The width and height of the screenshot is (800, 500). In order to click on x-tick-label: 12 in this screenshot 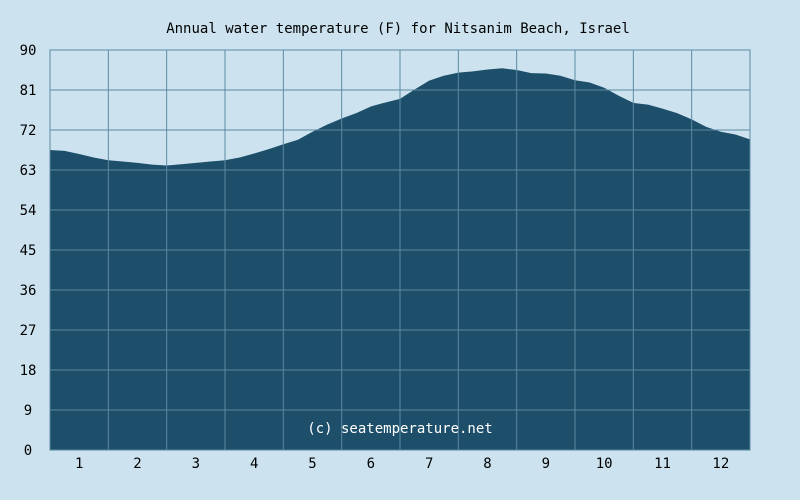, I will do `click(720, 464)`.